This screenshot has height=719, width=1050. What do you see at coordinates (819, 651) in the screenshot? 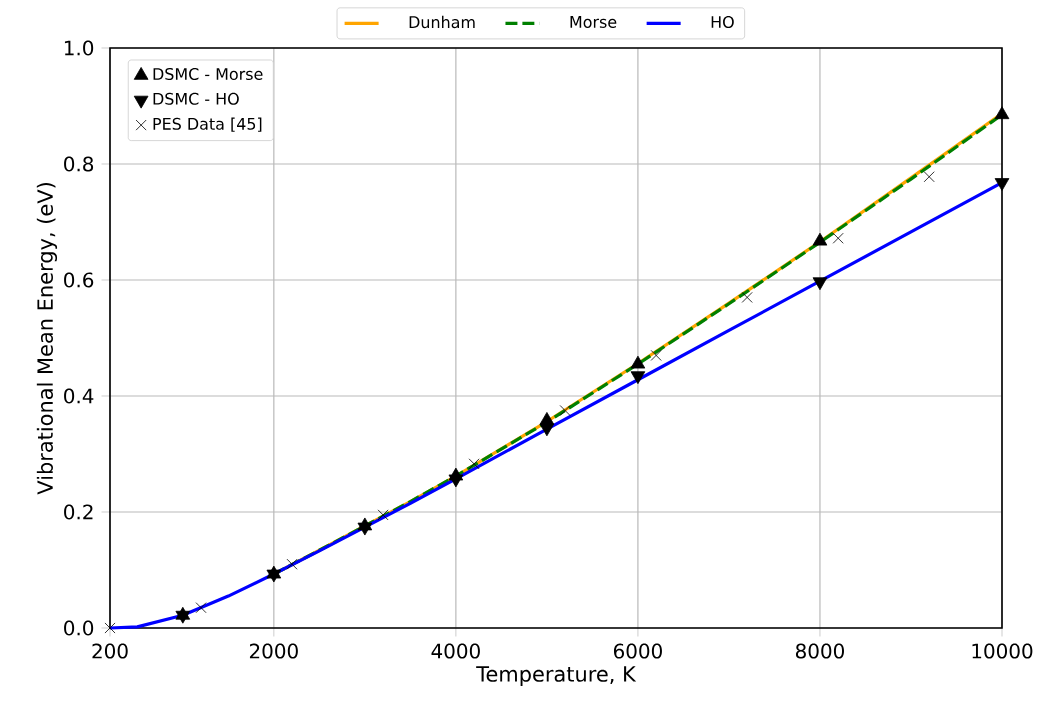
I see `x-tick-label: 8000` at bounding box center [819, 651].